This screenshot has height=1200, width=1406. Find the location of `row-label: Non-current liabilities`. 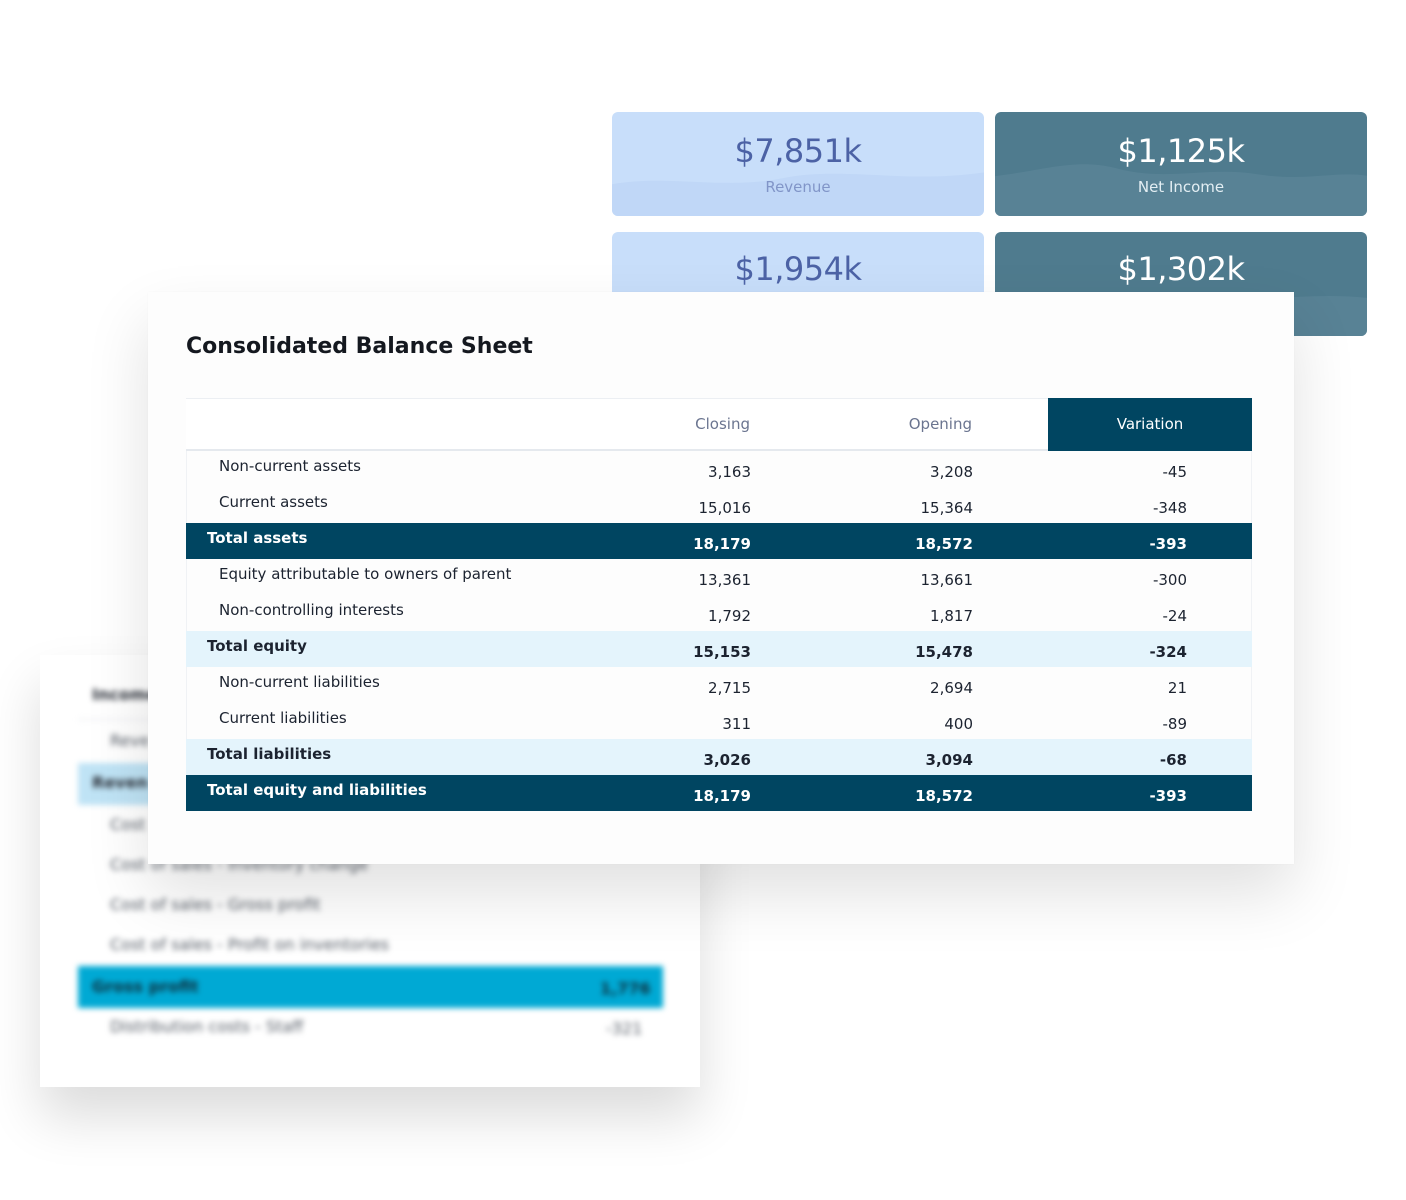

row-label: Non-current liabilities is located at coordinates (299, 682).